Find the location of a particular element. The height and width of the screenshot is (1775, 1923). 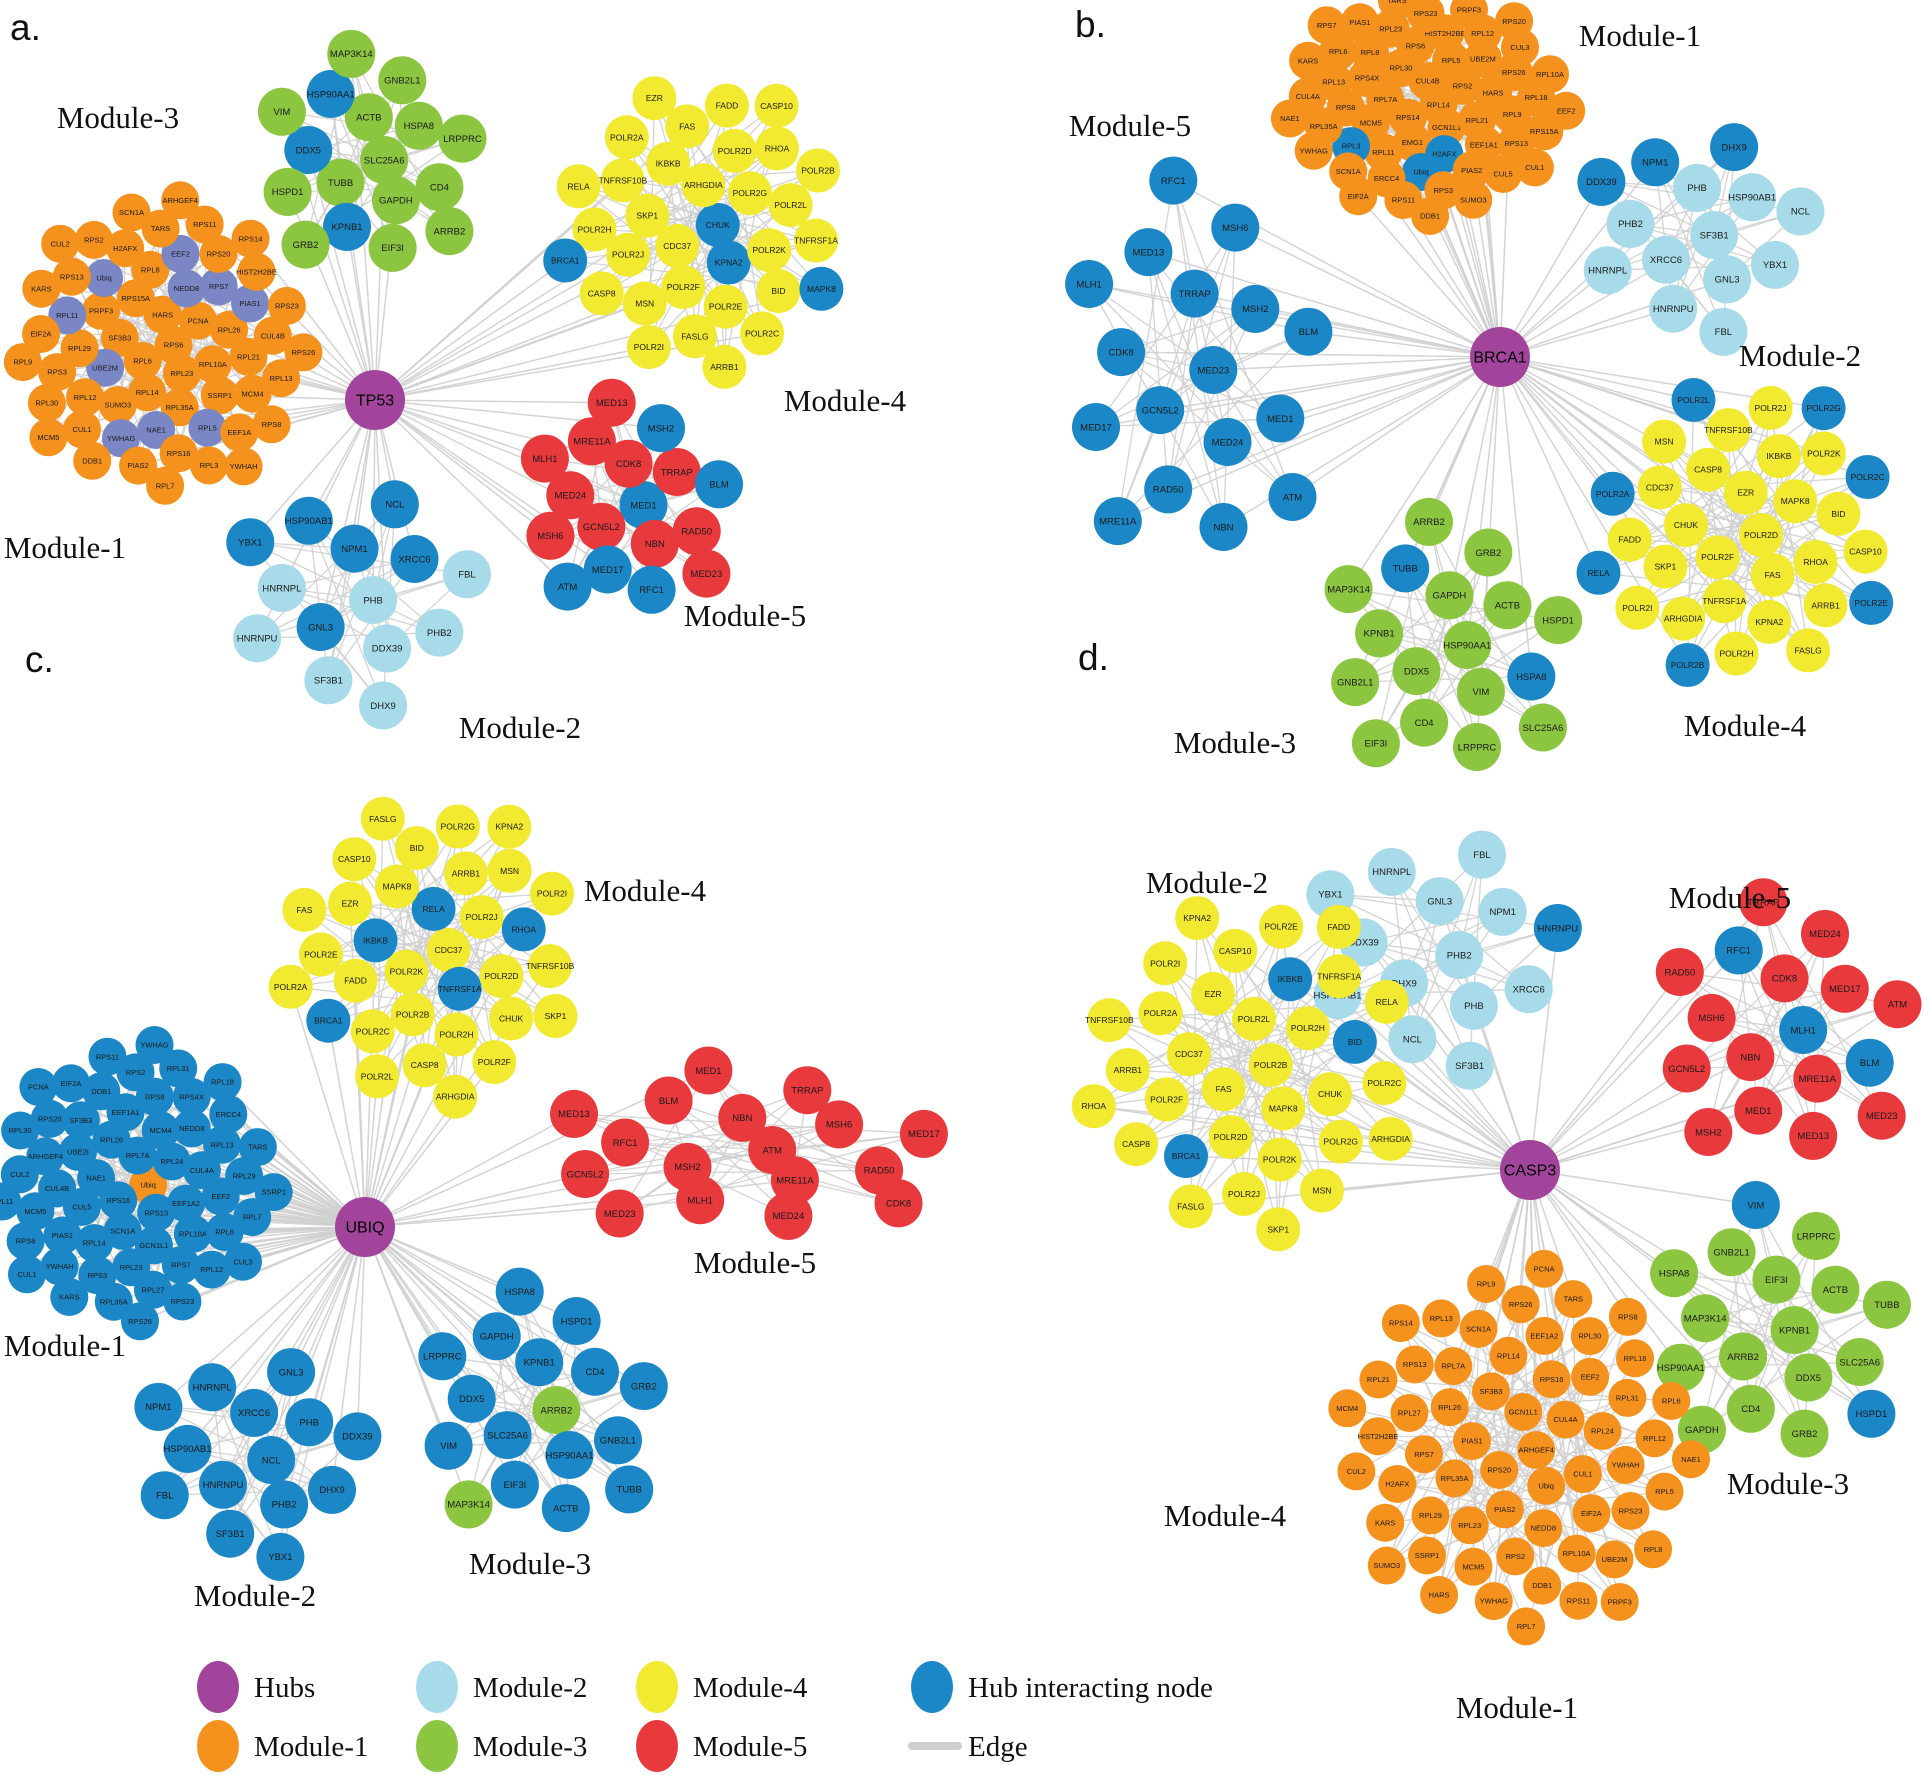

node-TRRAP is located at coordinates (1194, 293).